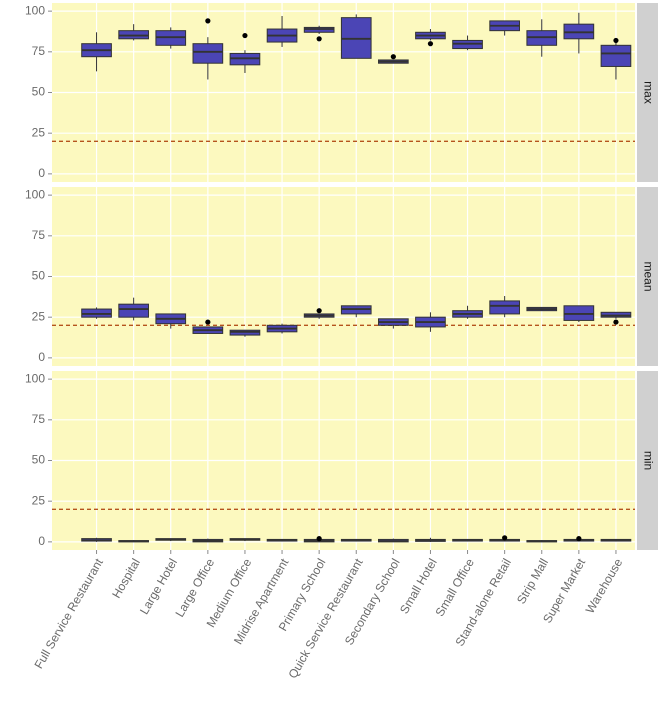 The image size is (660, 717). What do you see at coordinates (532, 581) in the screenshot?
I see `x-tick-label: Strip Mall` at bounding box center [532, 581].